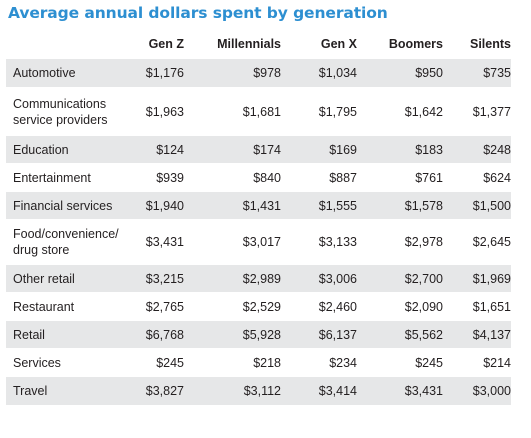  What do you see at coordinates (154, 205) in the screenshot?
I see `value-cell: $1,940` at bounding box center [154, 205].